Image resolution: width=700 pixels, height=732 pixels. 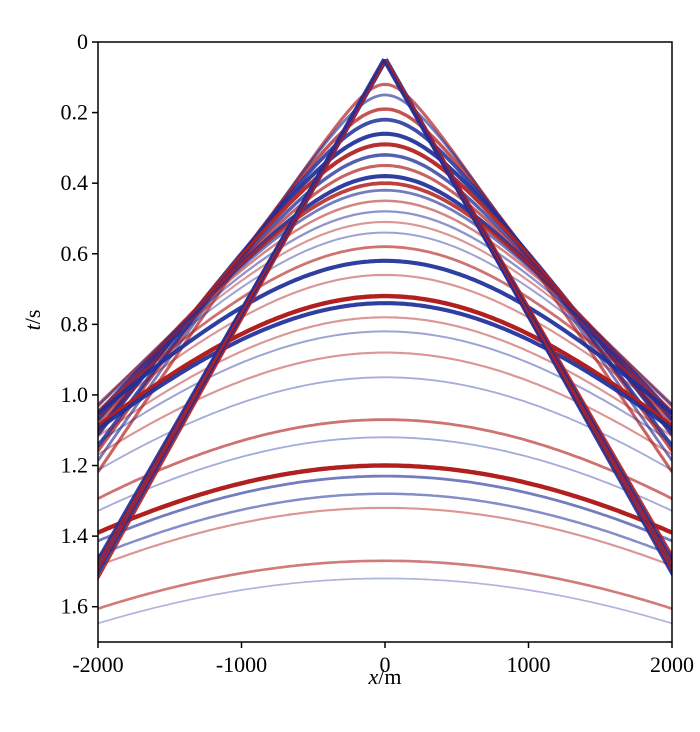 What do you see at coordinates (75, 535) in the screenshot?
I see `y-tick-label: 1.4` at bounding box center [75, 535].